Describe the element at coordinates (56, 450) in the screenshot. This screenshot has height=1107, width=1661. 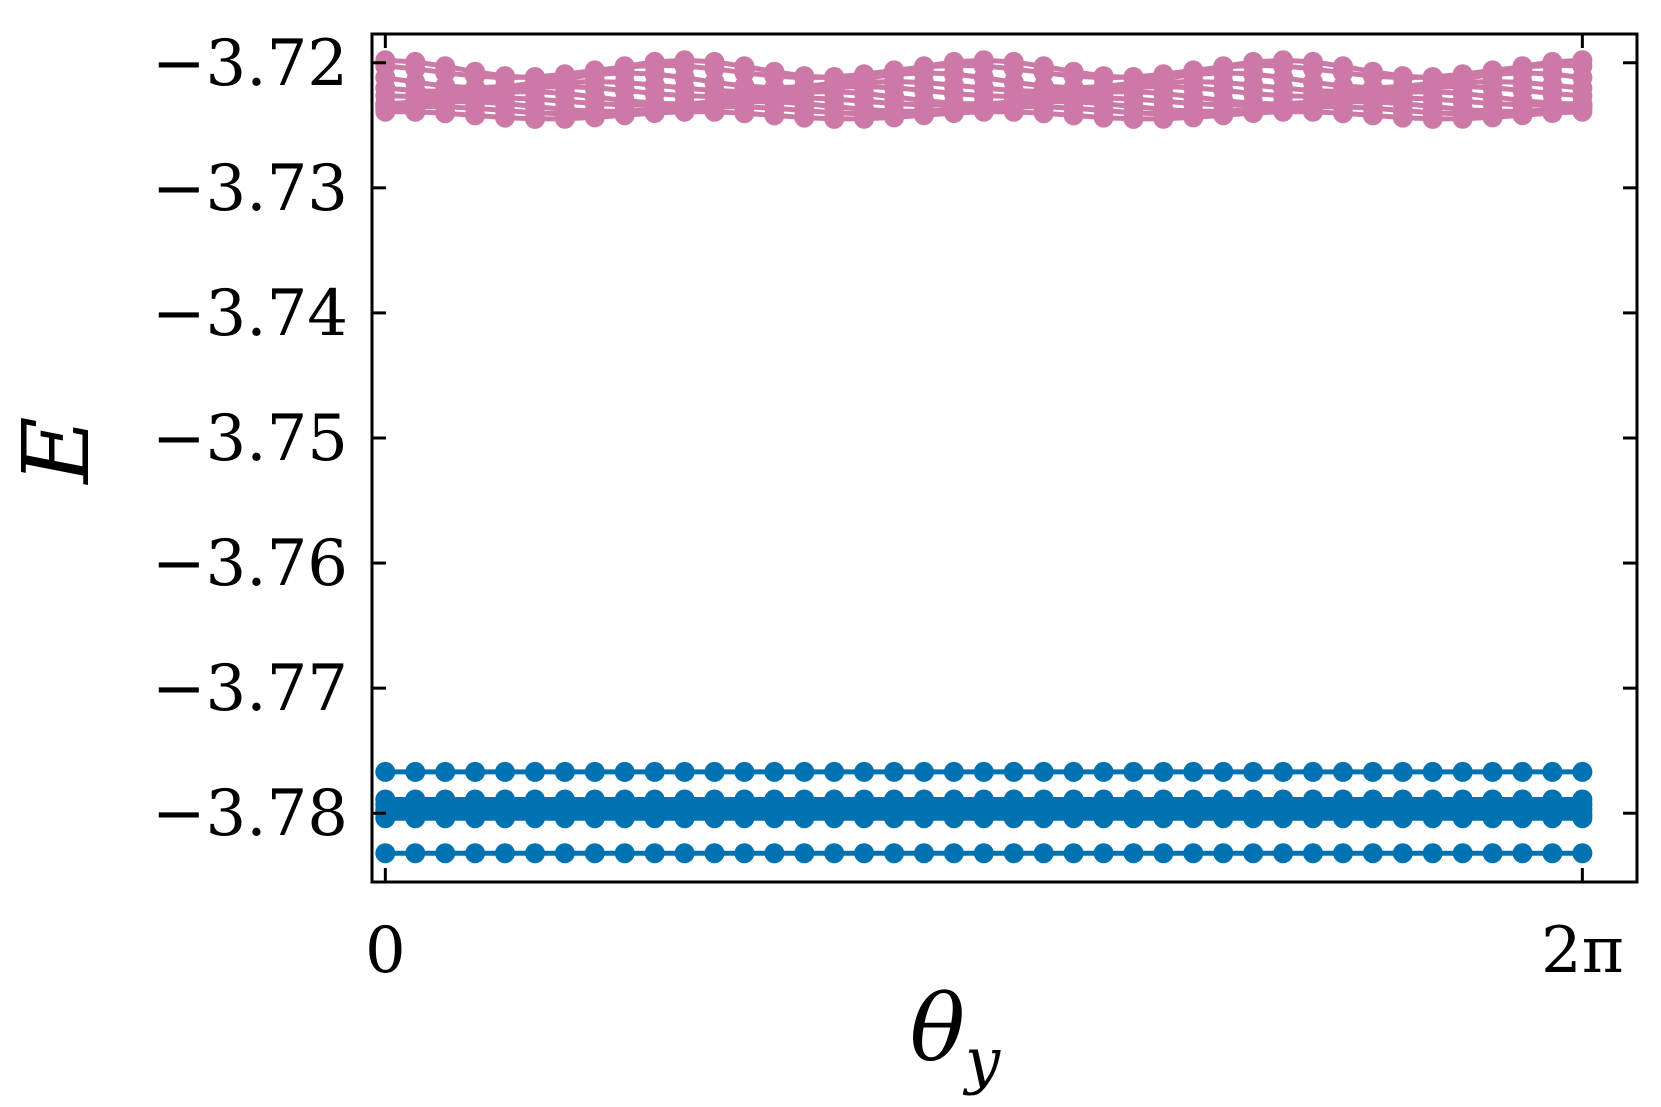
I see `y-axis-label: E` at that location.